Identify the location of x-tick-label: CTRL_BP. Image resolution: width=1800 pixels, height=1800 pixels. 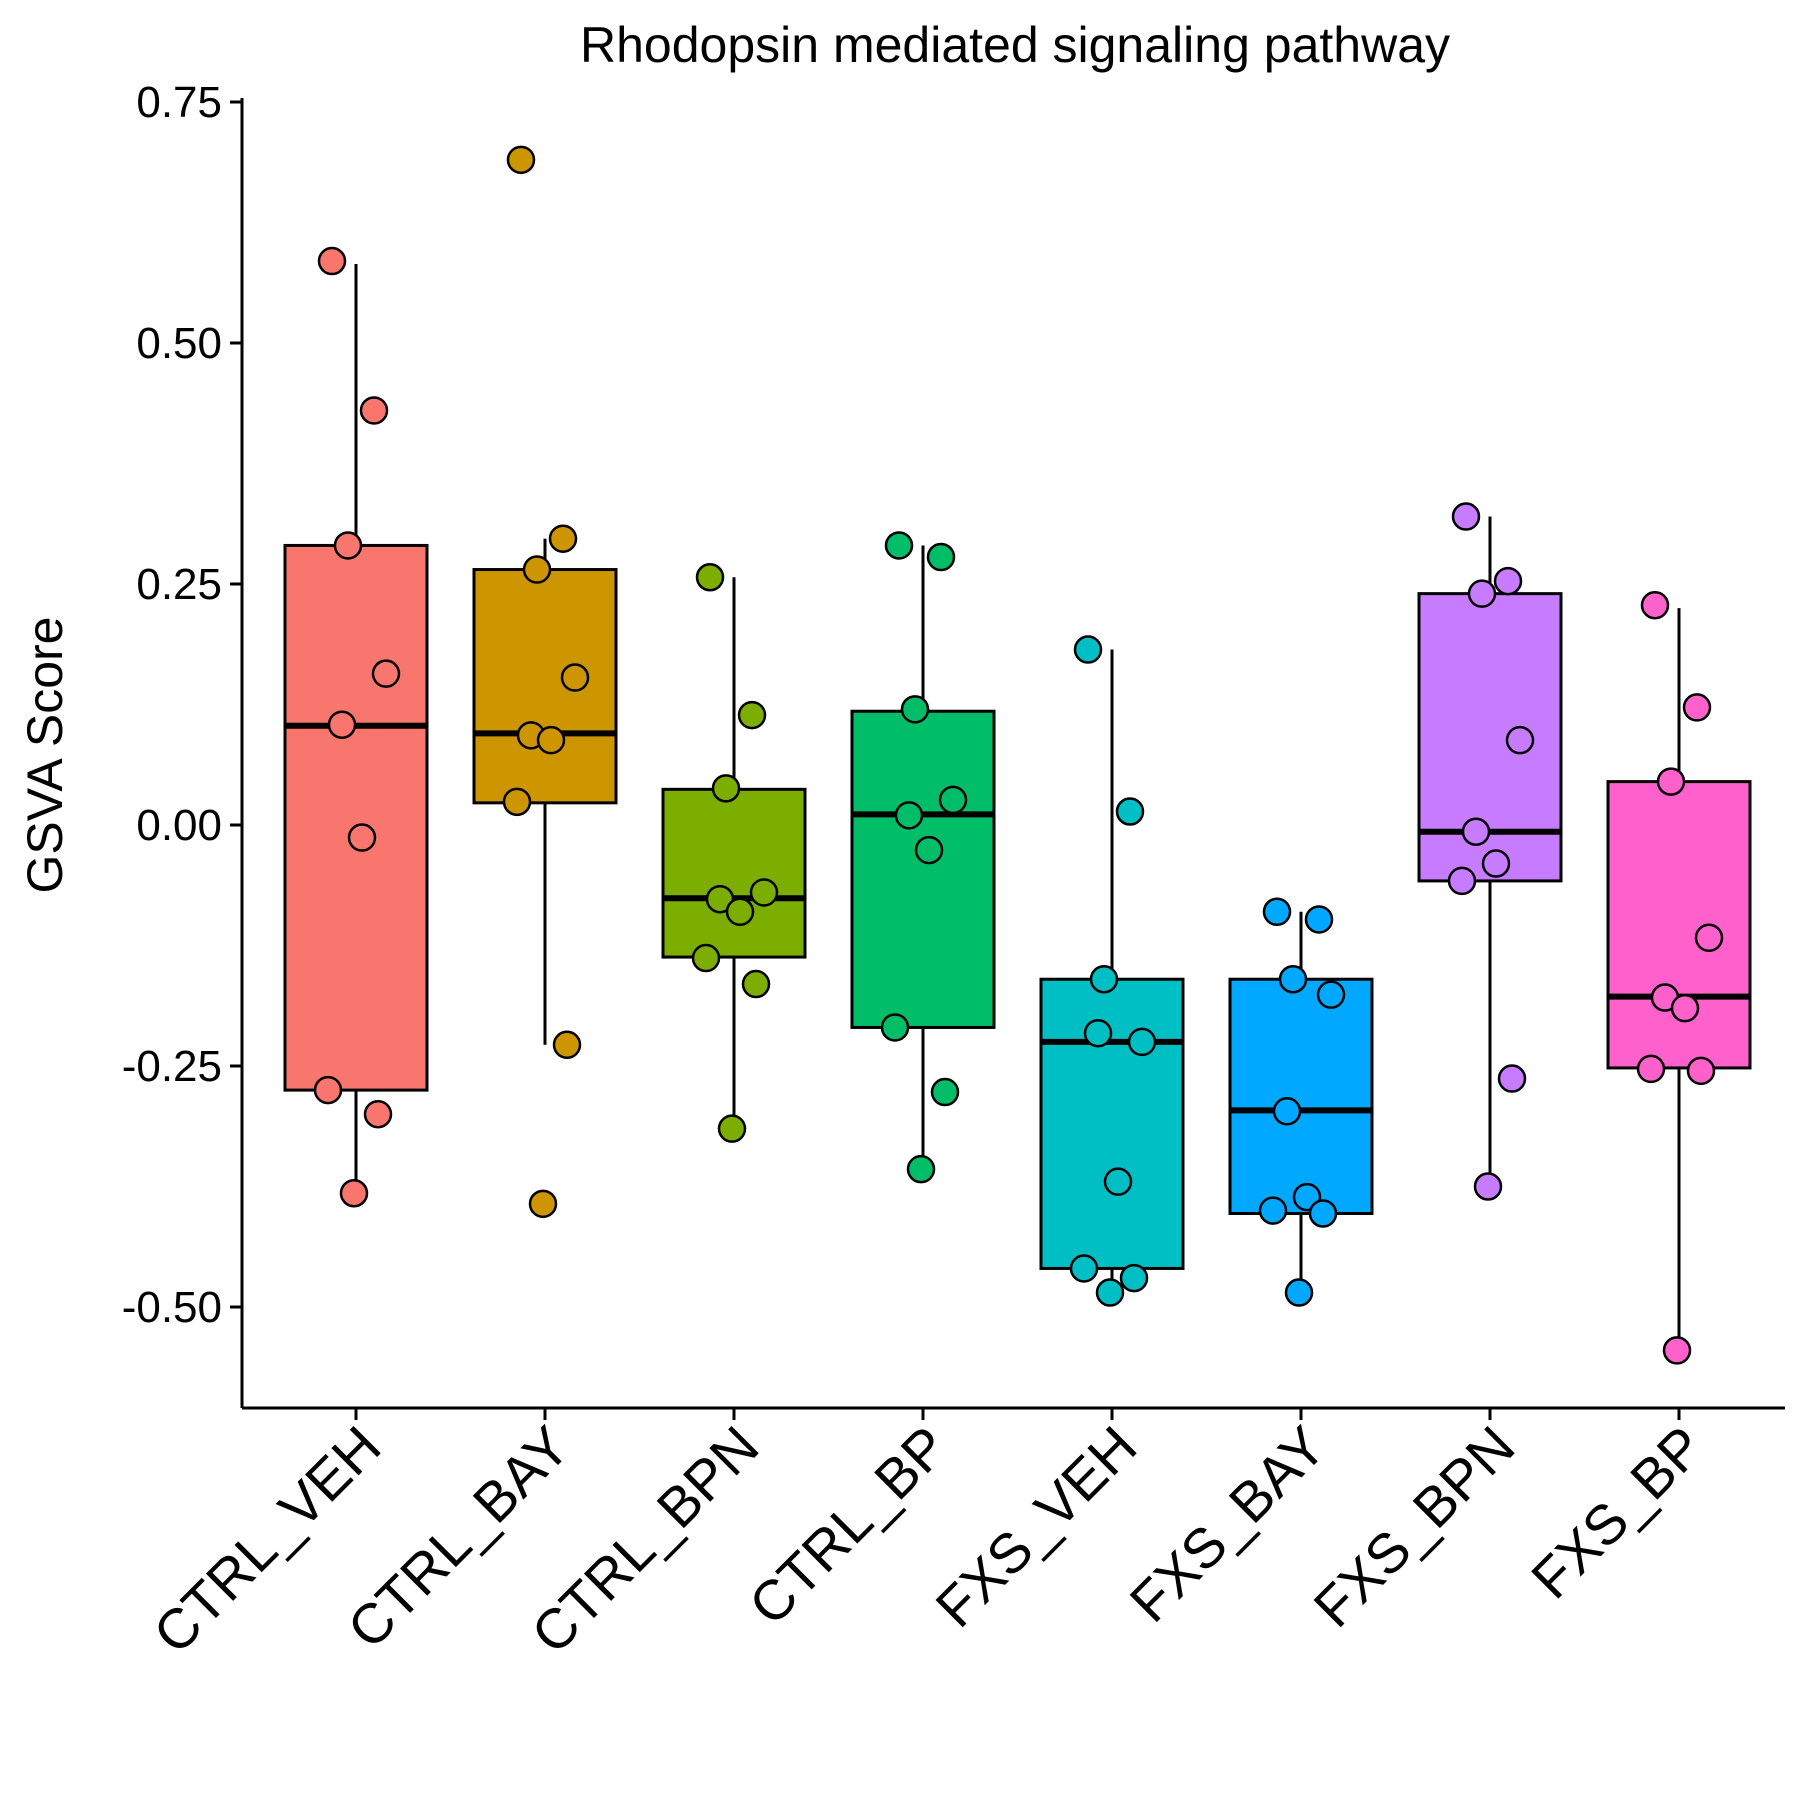
(848, 1525).